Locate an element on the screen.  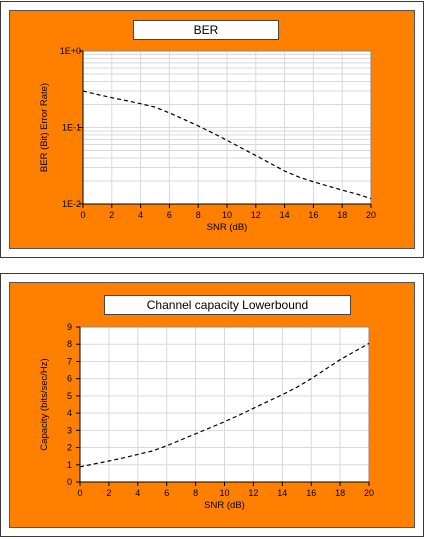
y-axis-title: BER (Bit) Error Rate) is located at coordinates (44, 127).